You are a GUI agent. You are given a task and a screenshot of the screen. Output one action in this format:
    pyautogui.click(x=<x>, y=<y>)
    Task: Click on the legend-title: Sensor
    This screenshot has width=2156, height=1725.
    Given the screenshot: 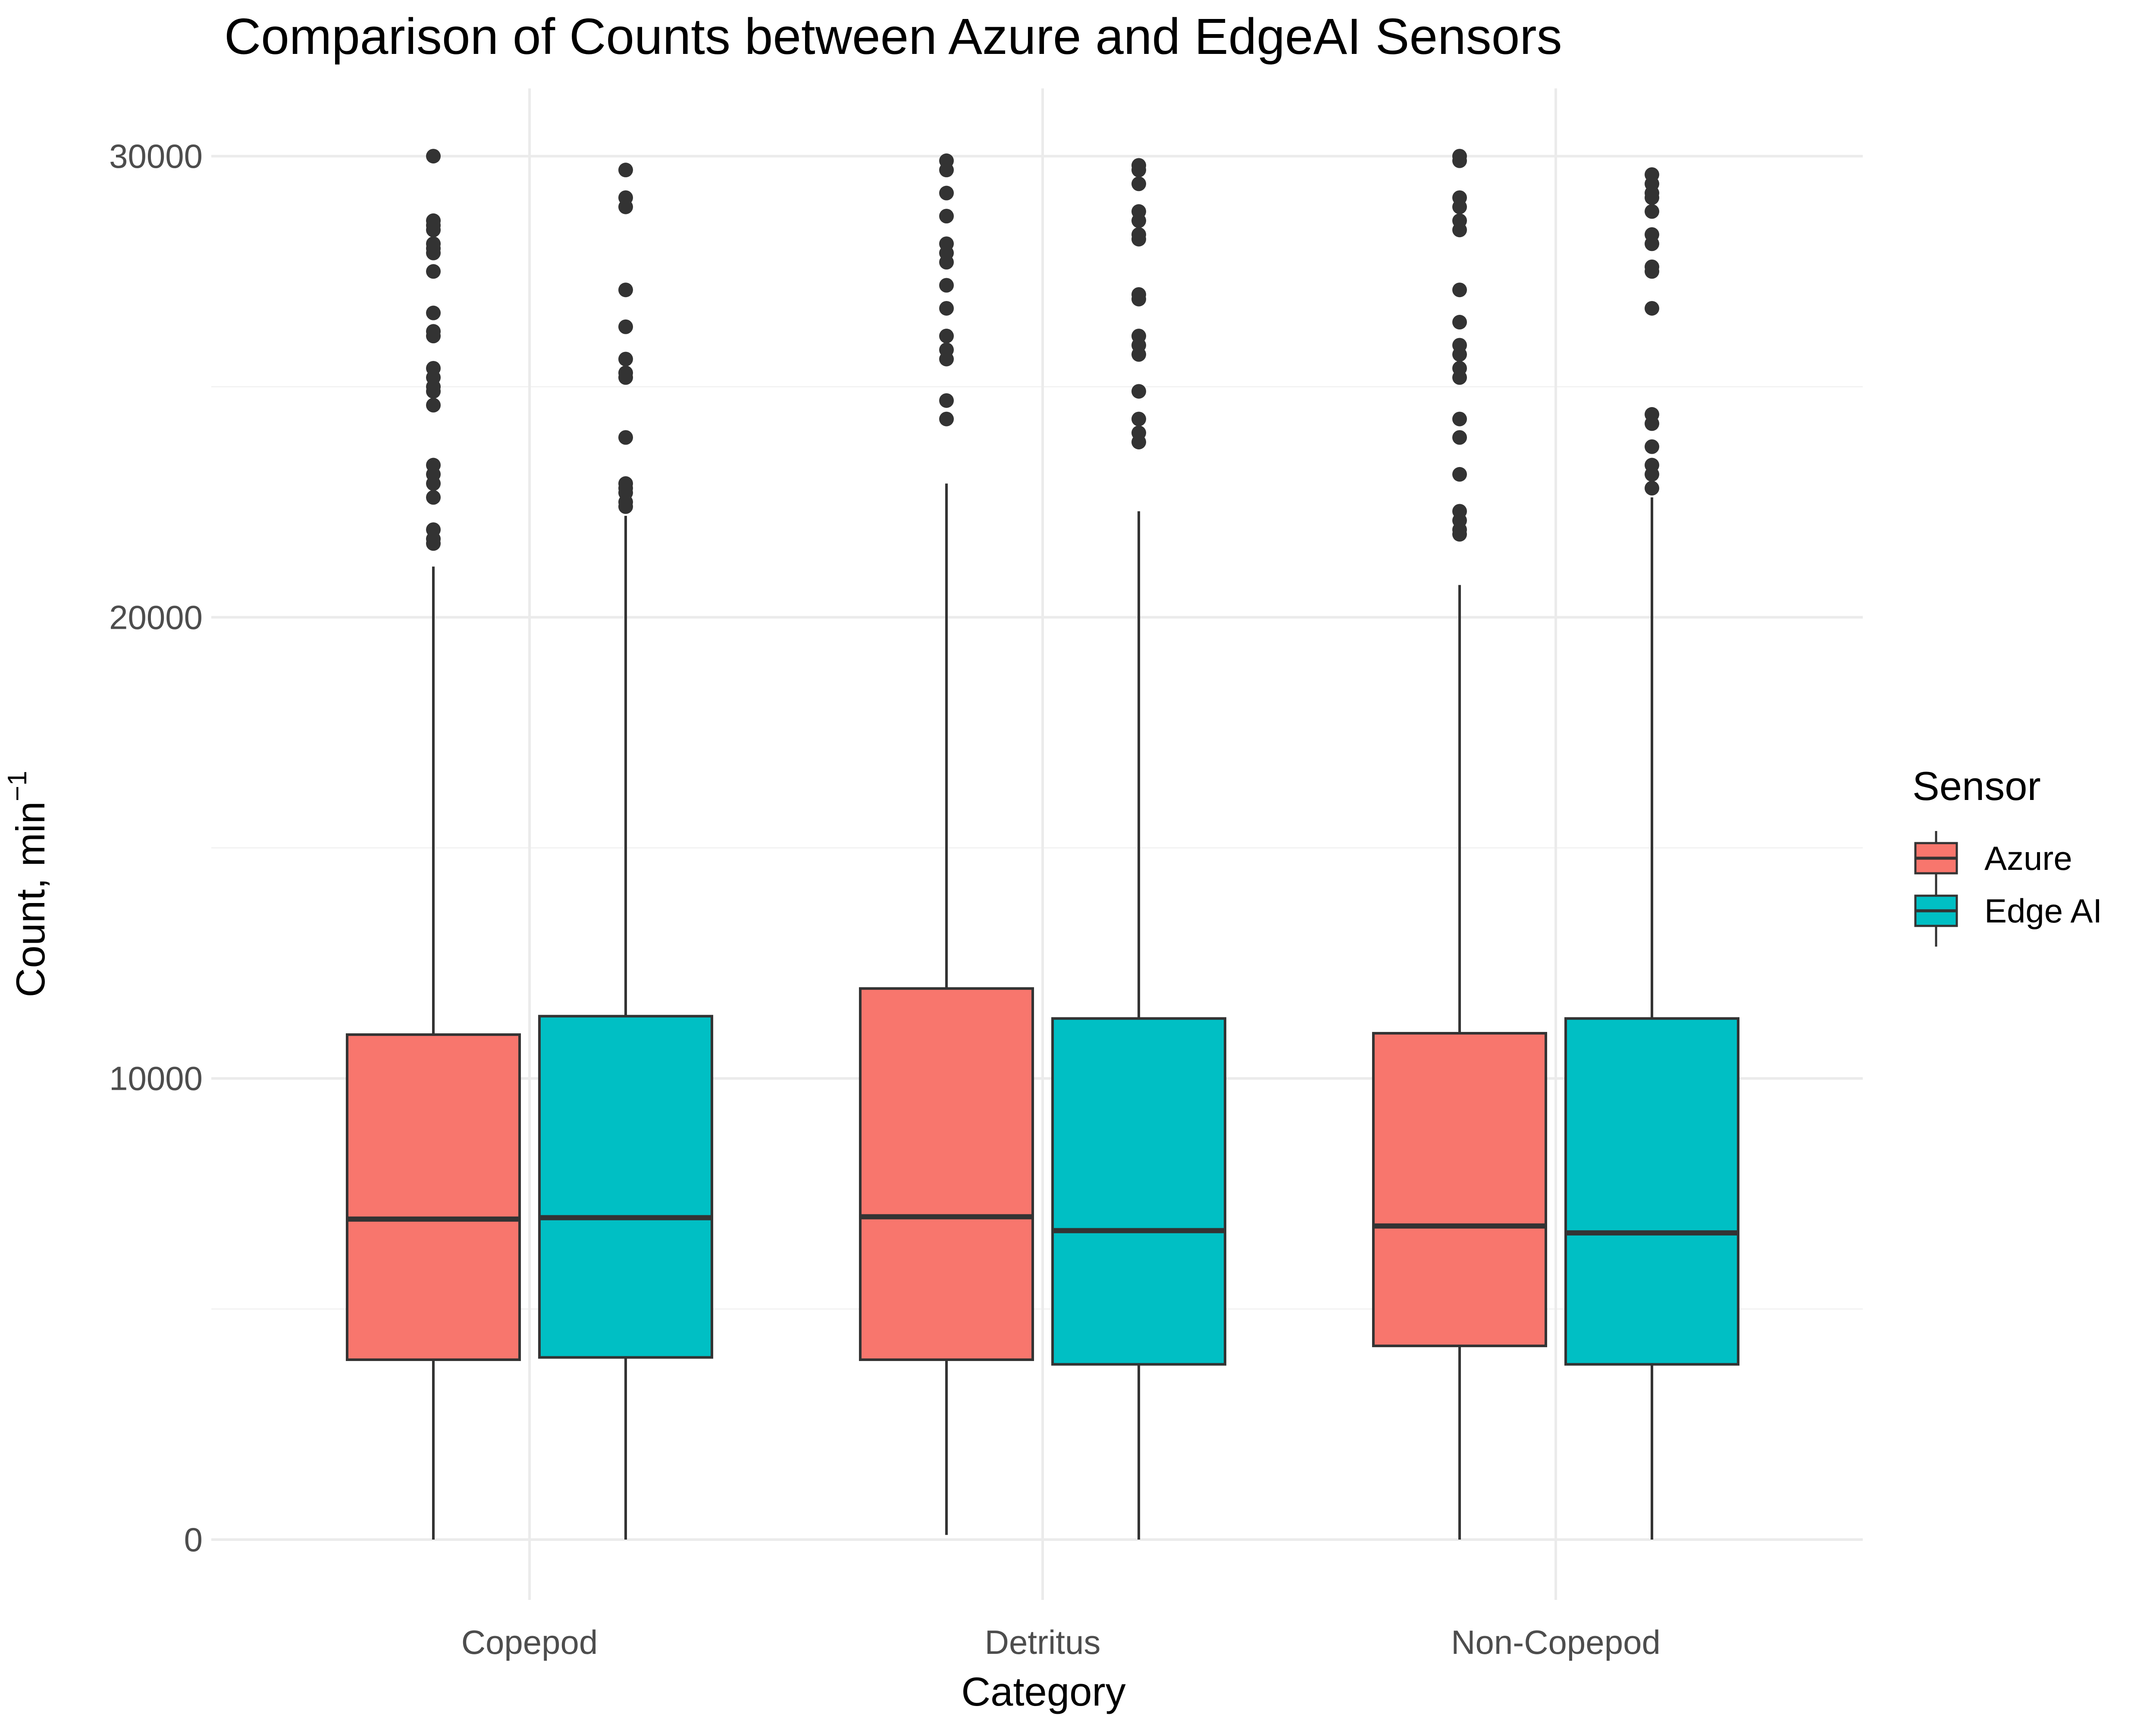 What is the action you would take?
    pyautogui.click(x=1976, y=786)
    